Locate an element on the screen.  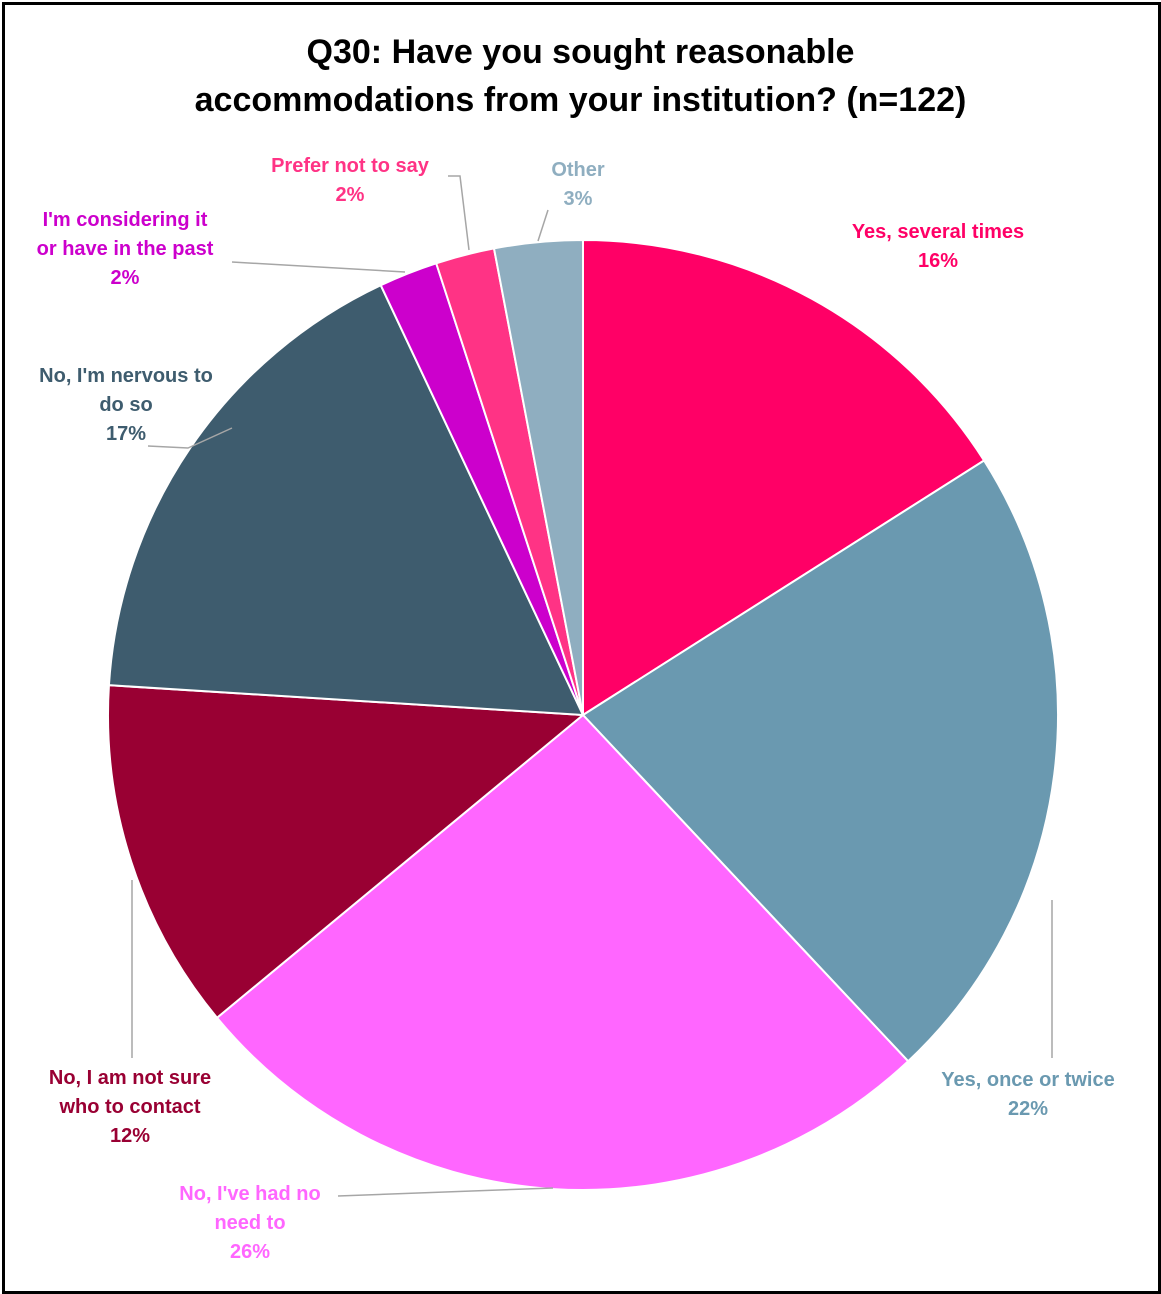
label-yes-once-or-twice: Yes, once or twice 22% is located at coordinates (1028, 1095).